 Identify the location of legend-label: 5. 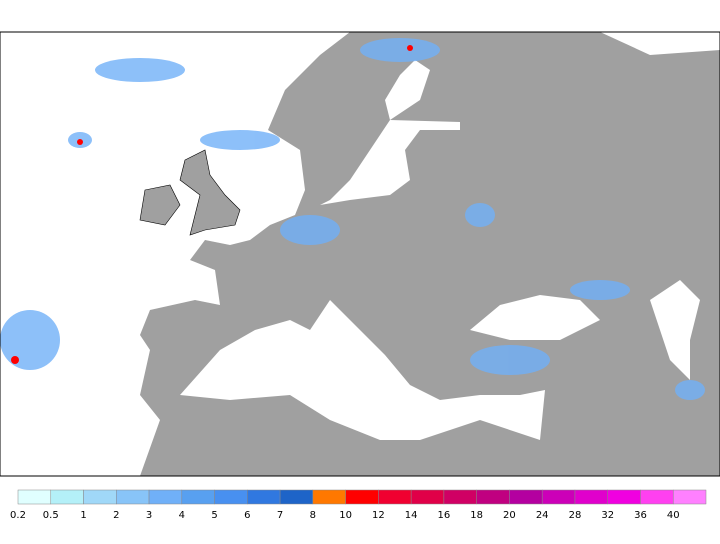
(214, 515).